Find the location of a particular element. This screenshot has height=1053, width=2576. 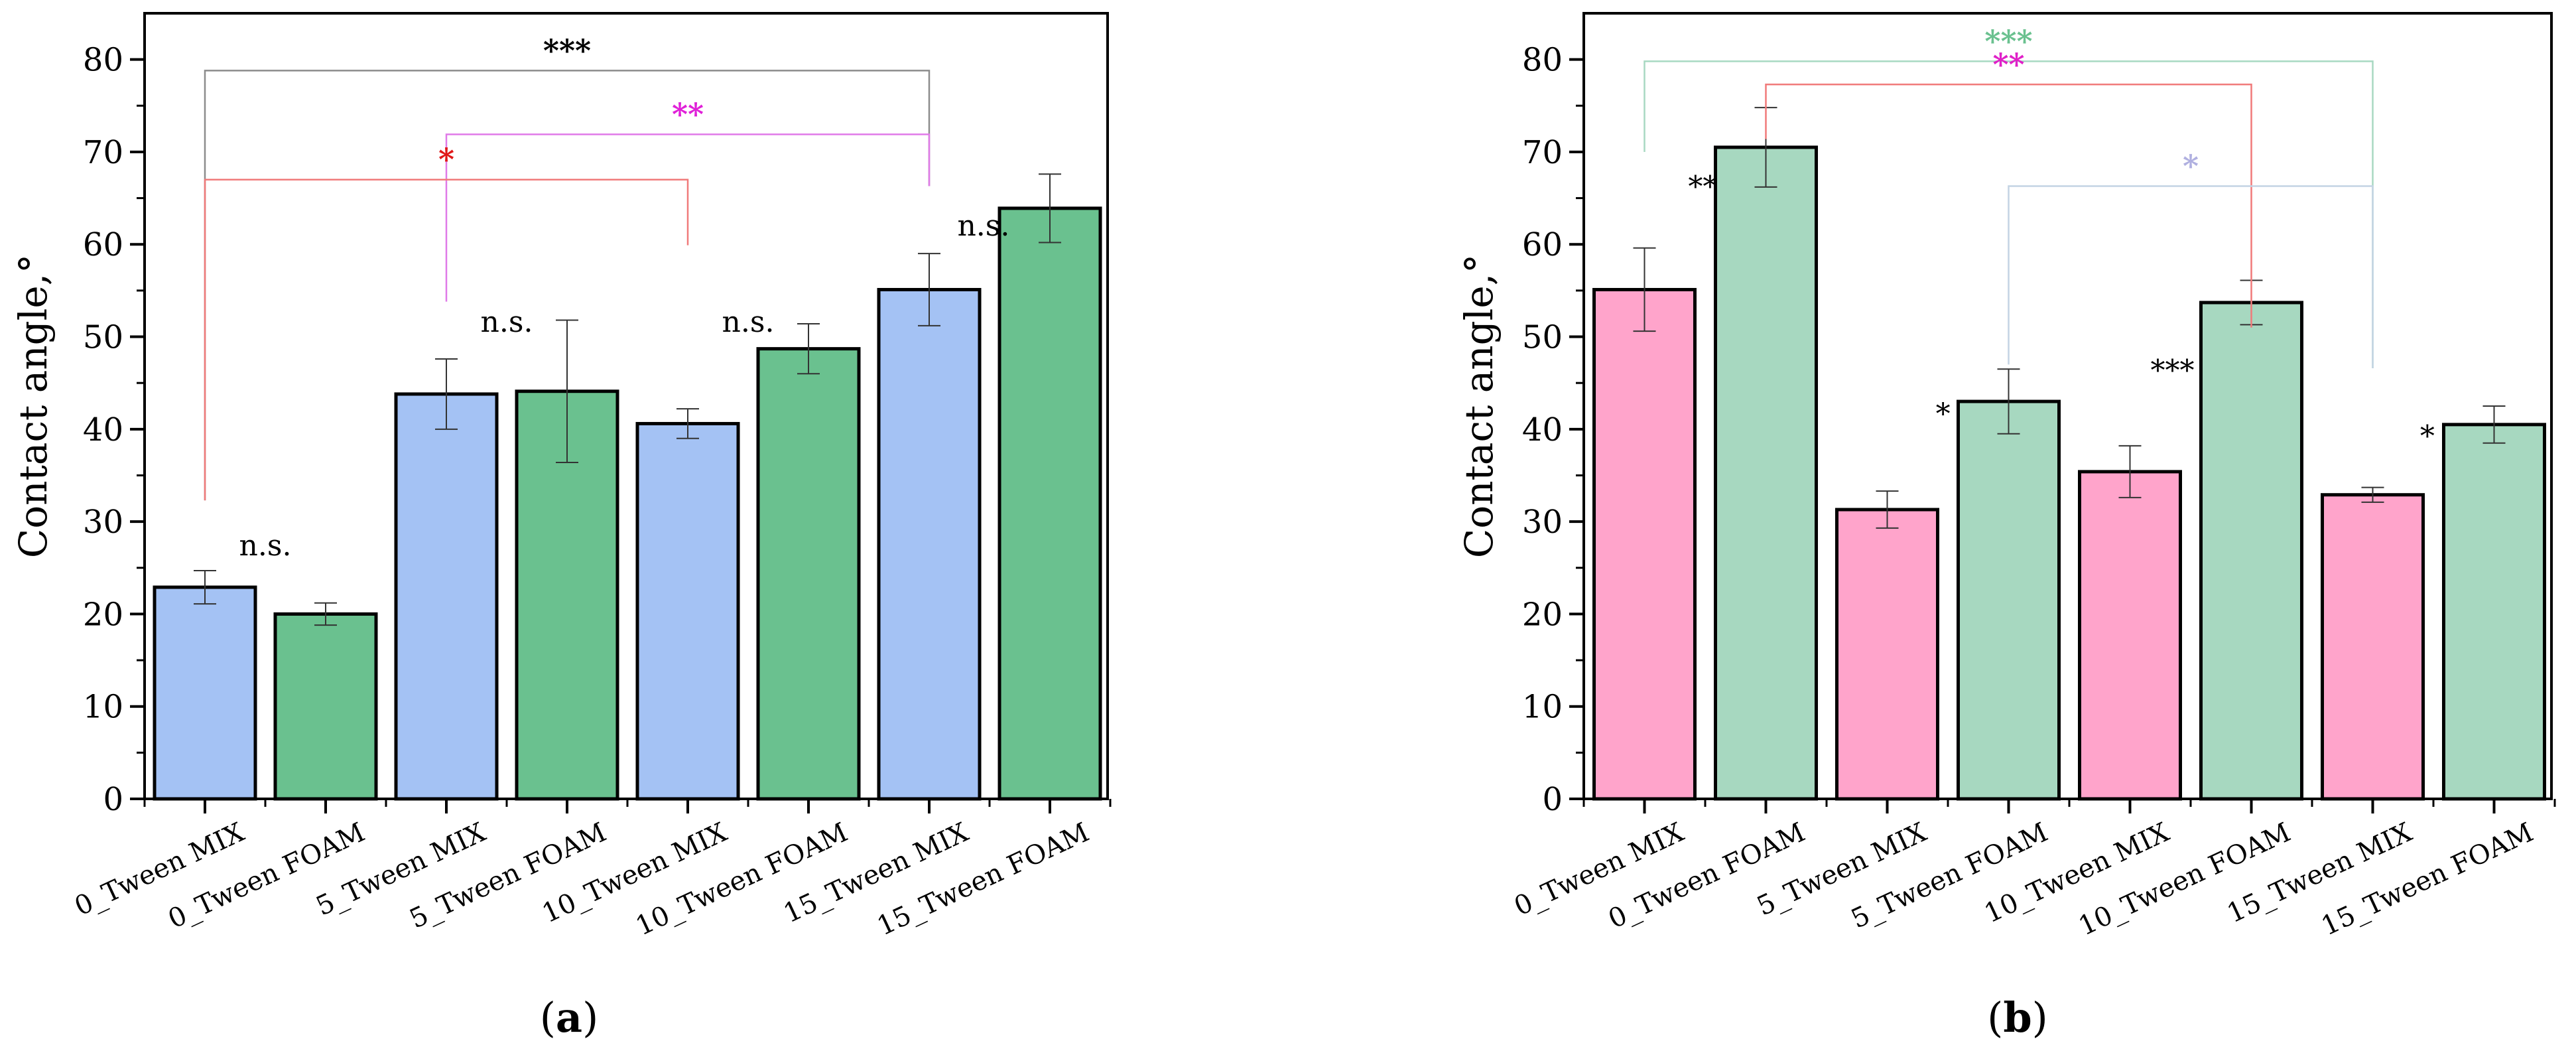

panel-label-letter: b is located at coordinates (2017, 1017).